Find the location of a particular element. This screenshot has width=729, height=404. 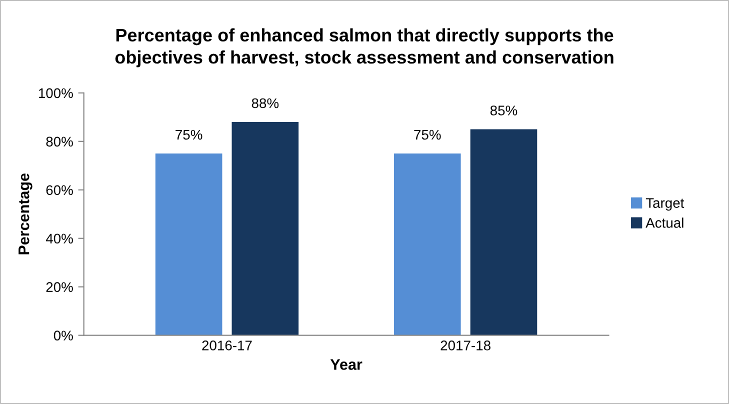

chart-title: Percentage of enhanced salmon that directly supports the objectives of harvest, stock assessment and conservation is located at coordinates (364, 48).